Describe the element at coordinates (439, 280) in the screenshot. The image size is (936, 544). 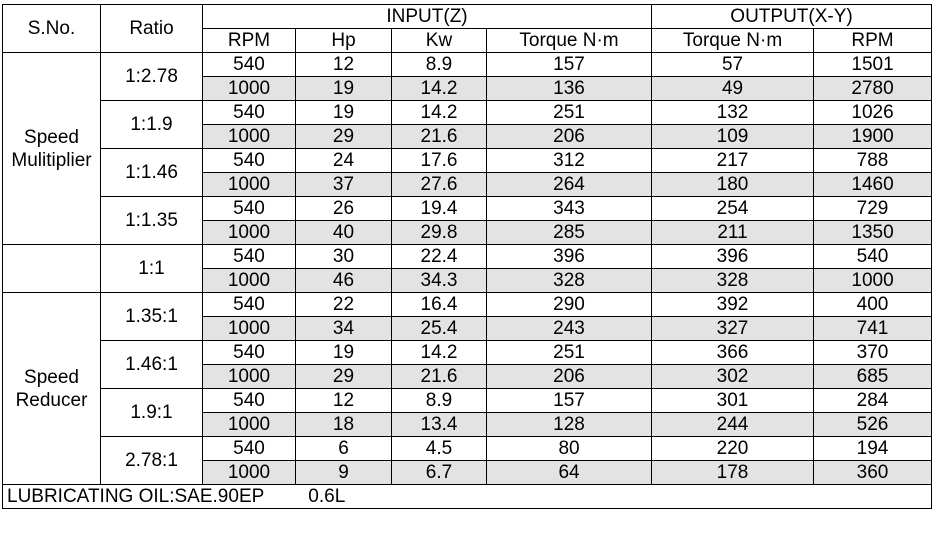
I see `value-cell: 34.3` at that location.